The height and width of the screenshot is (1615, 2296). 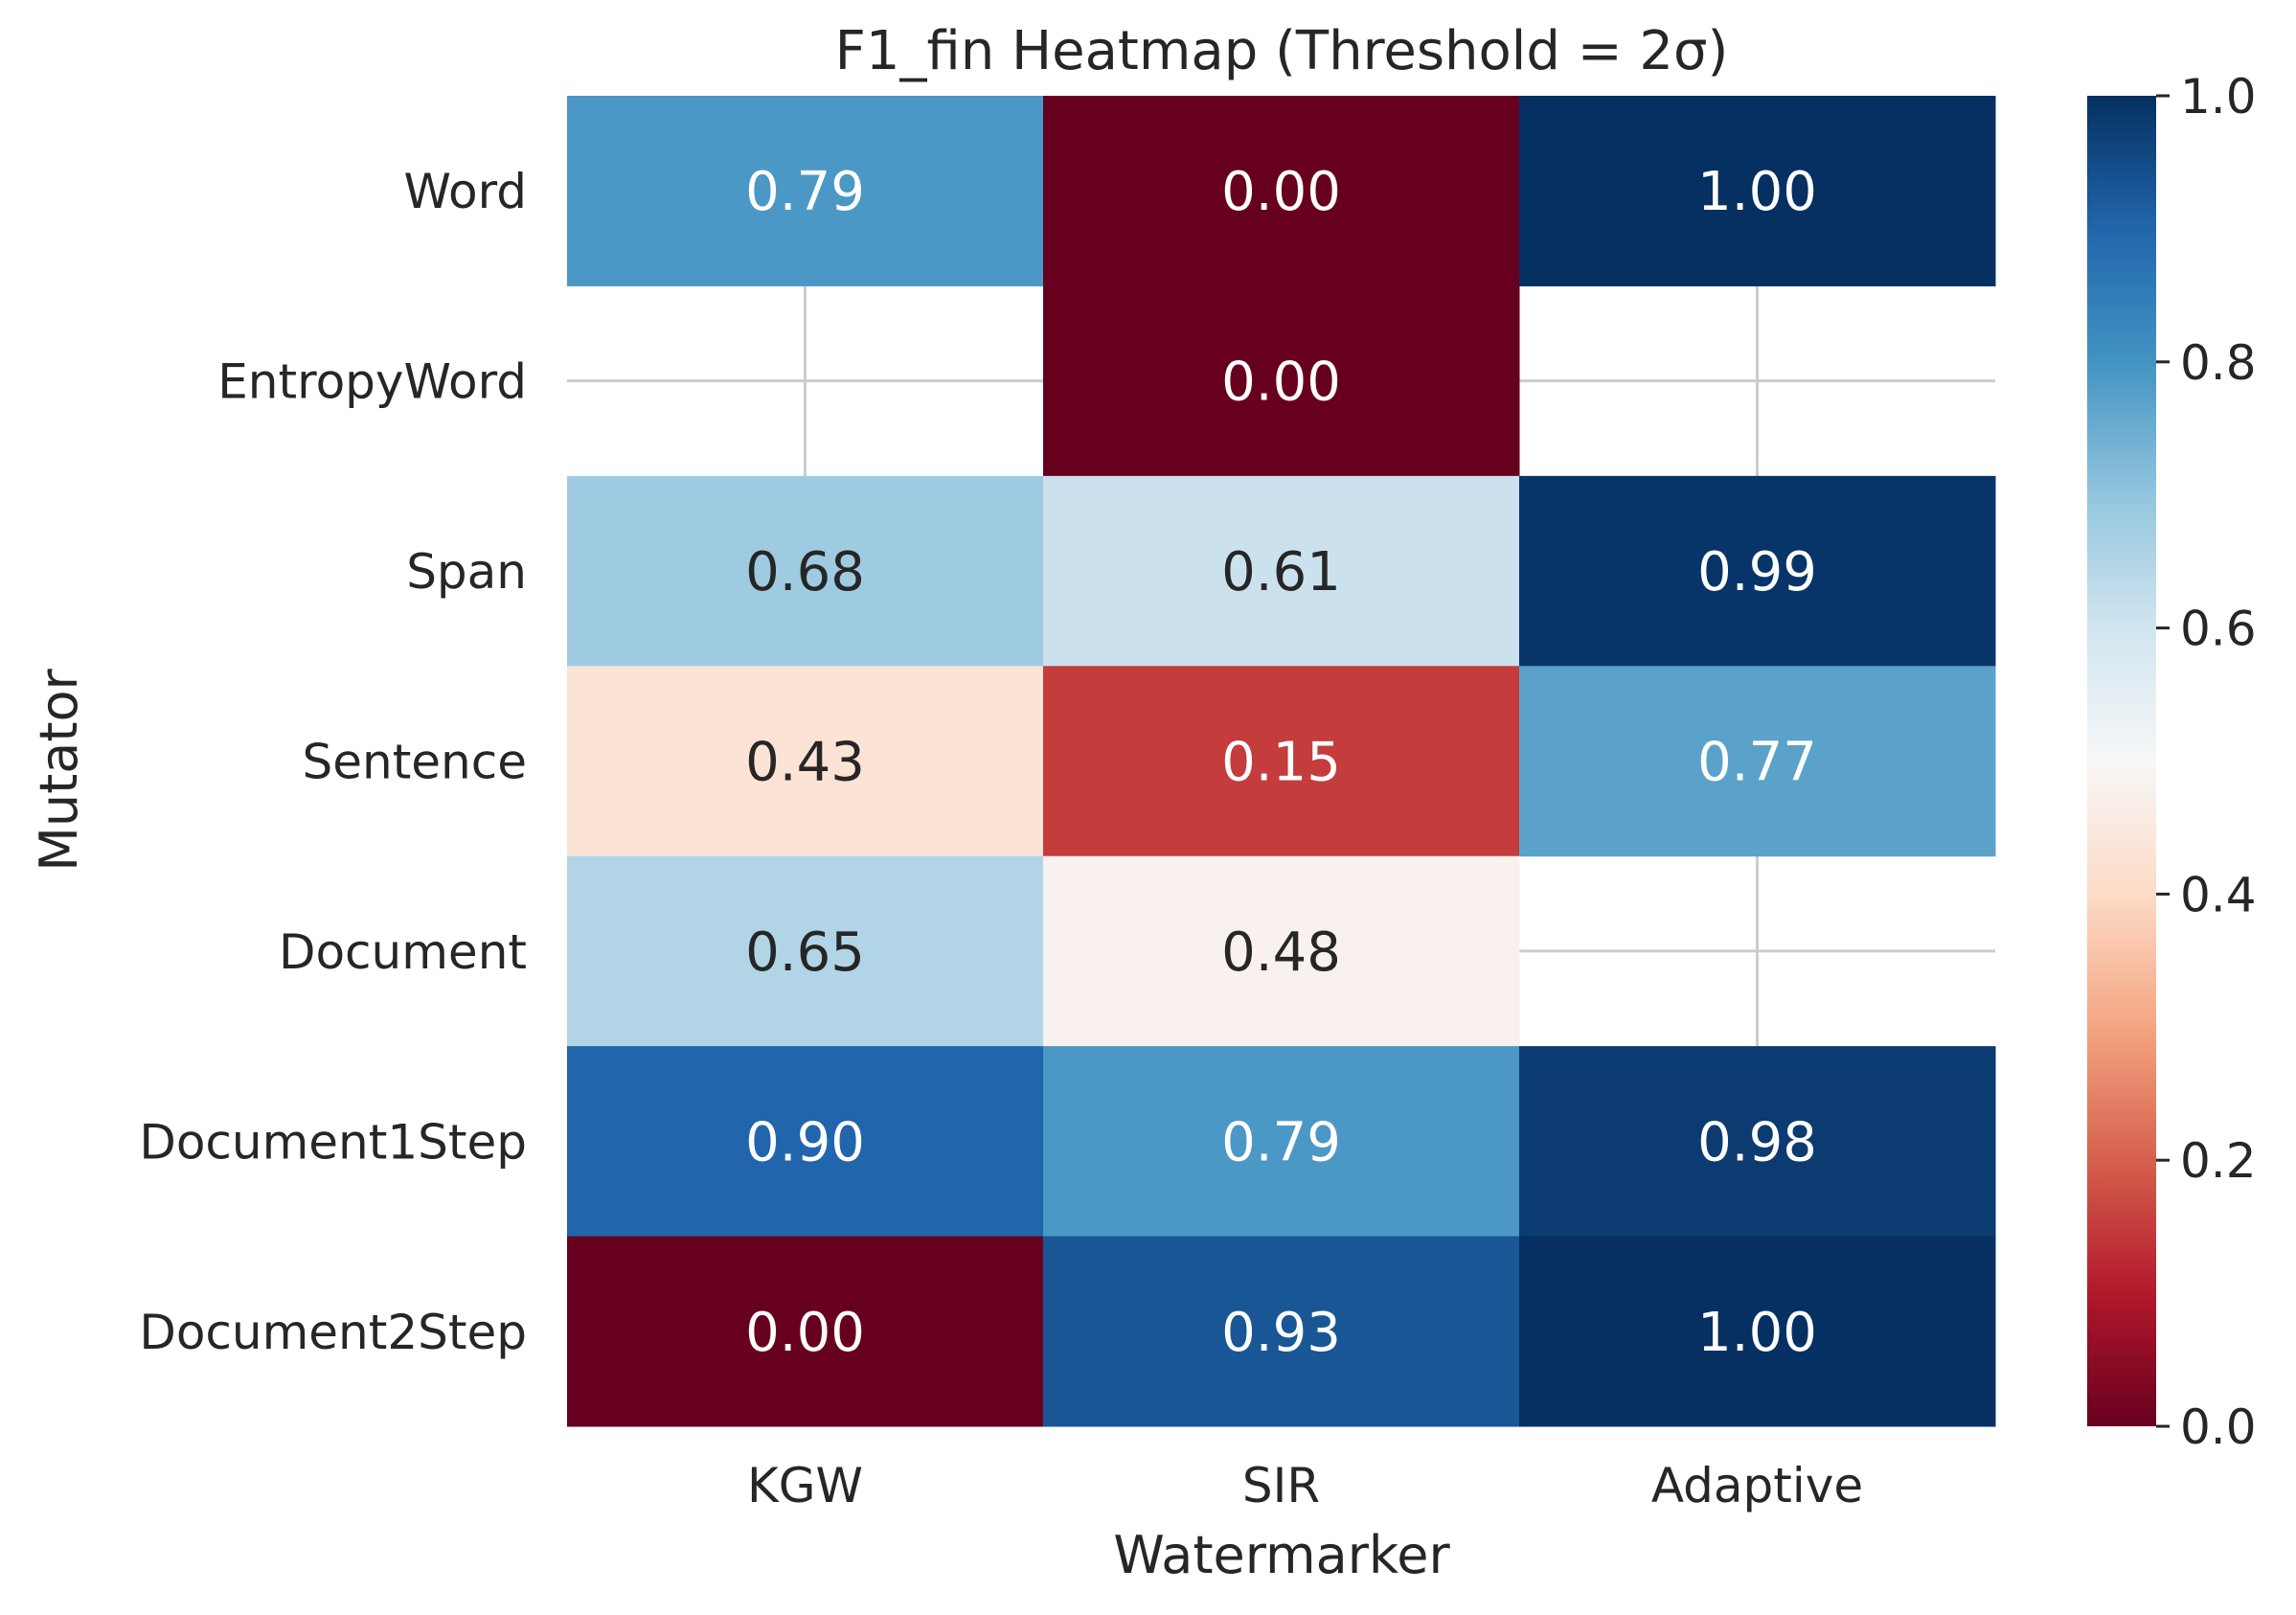 I want to click on cell-value-label: 0.43, so click(x=805, y=763).